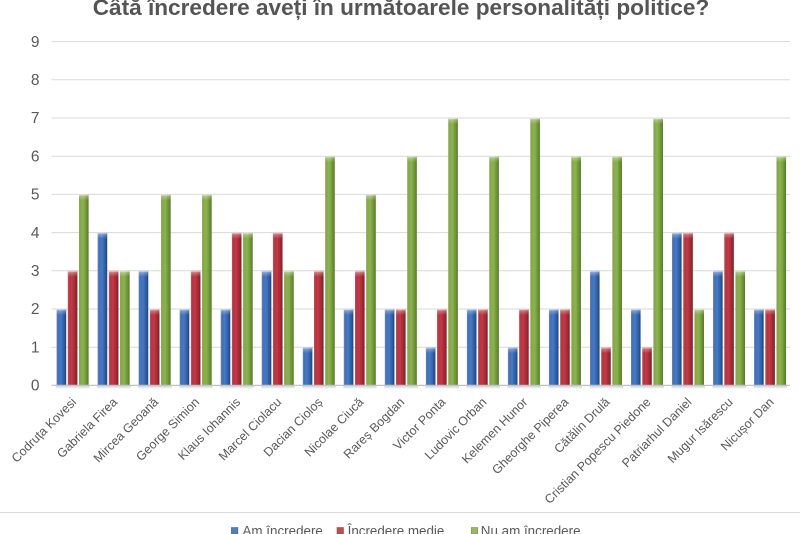 The height and width of the screenshot is (534, 800). What do you see at coordinates (35, 309) in the screenshot?
I see `svg-text: 2` at bounding box center [35, 309].